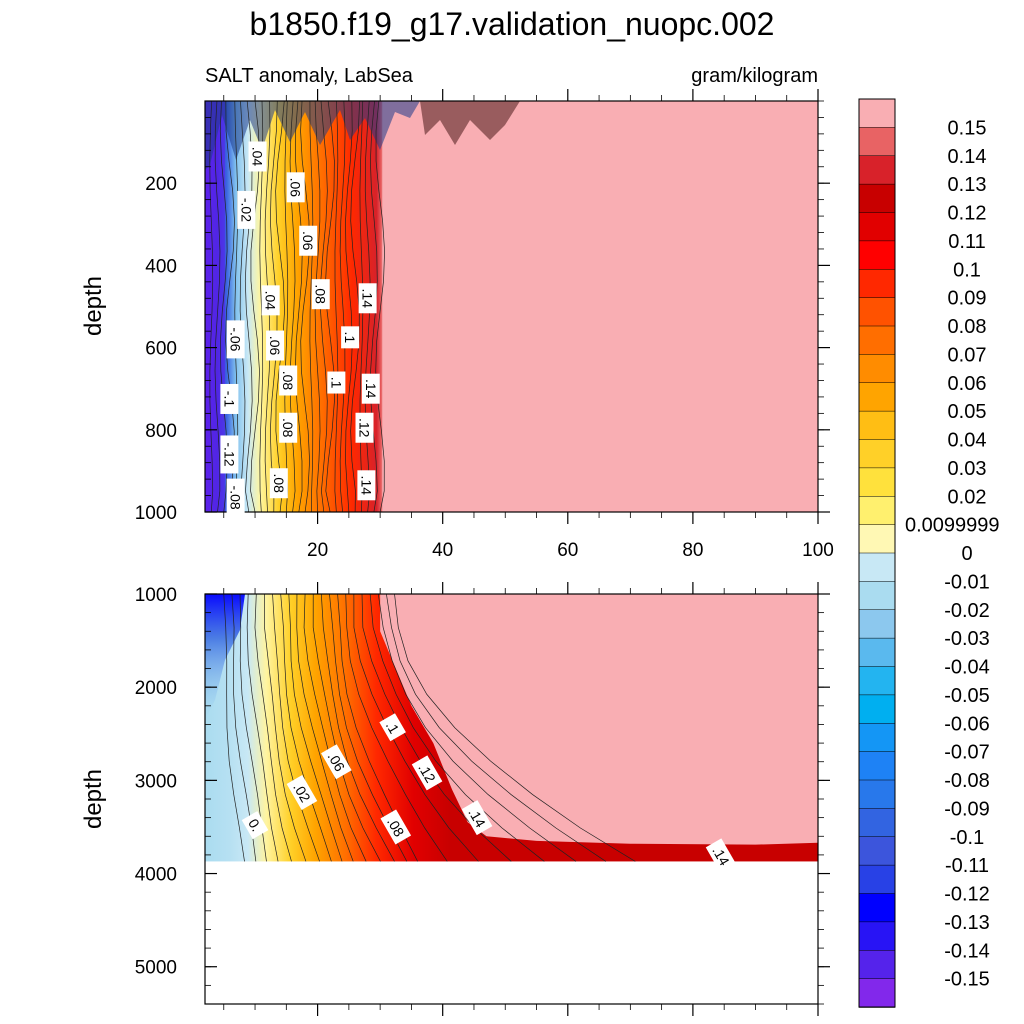  Describe the element at coordinates (967, 980) in the screenshot. I see `colorbar-label: -0.15` at that location.